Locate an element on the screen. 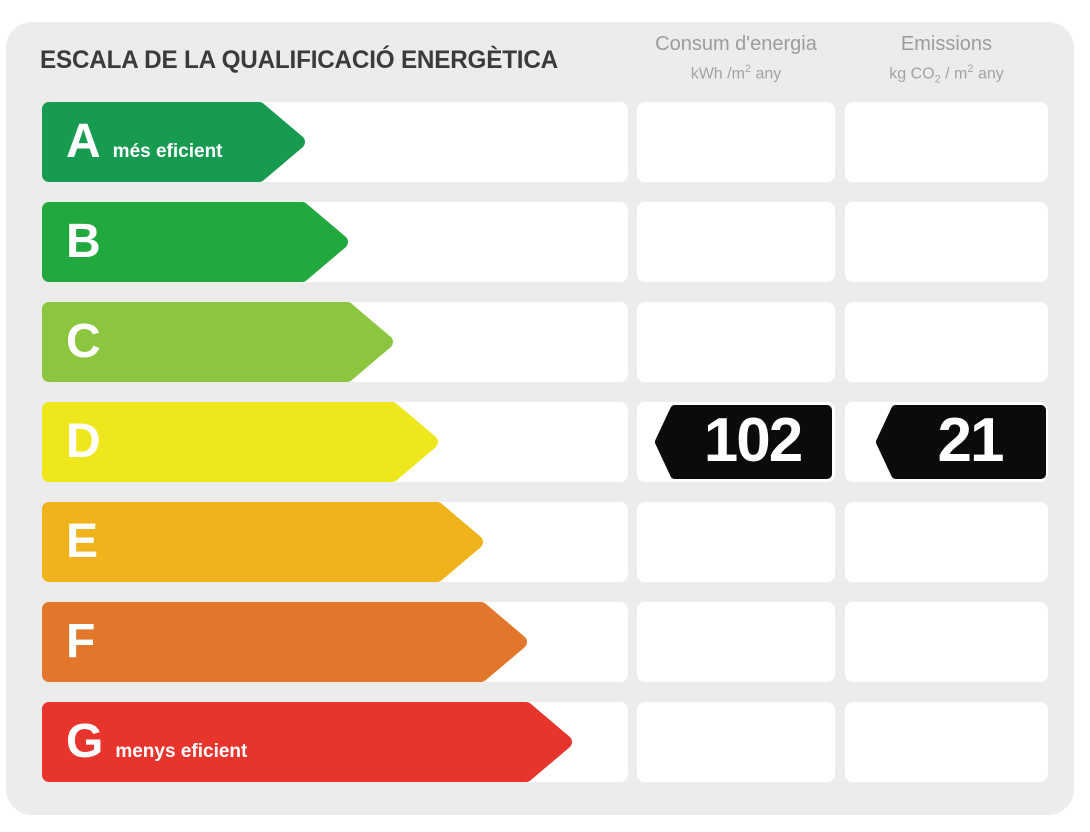  grade-arrow-e: E is located at coordinates (262, 542).